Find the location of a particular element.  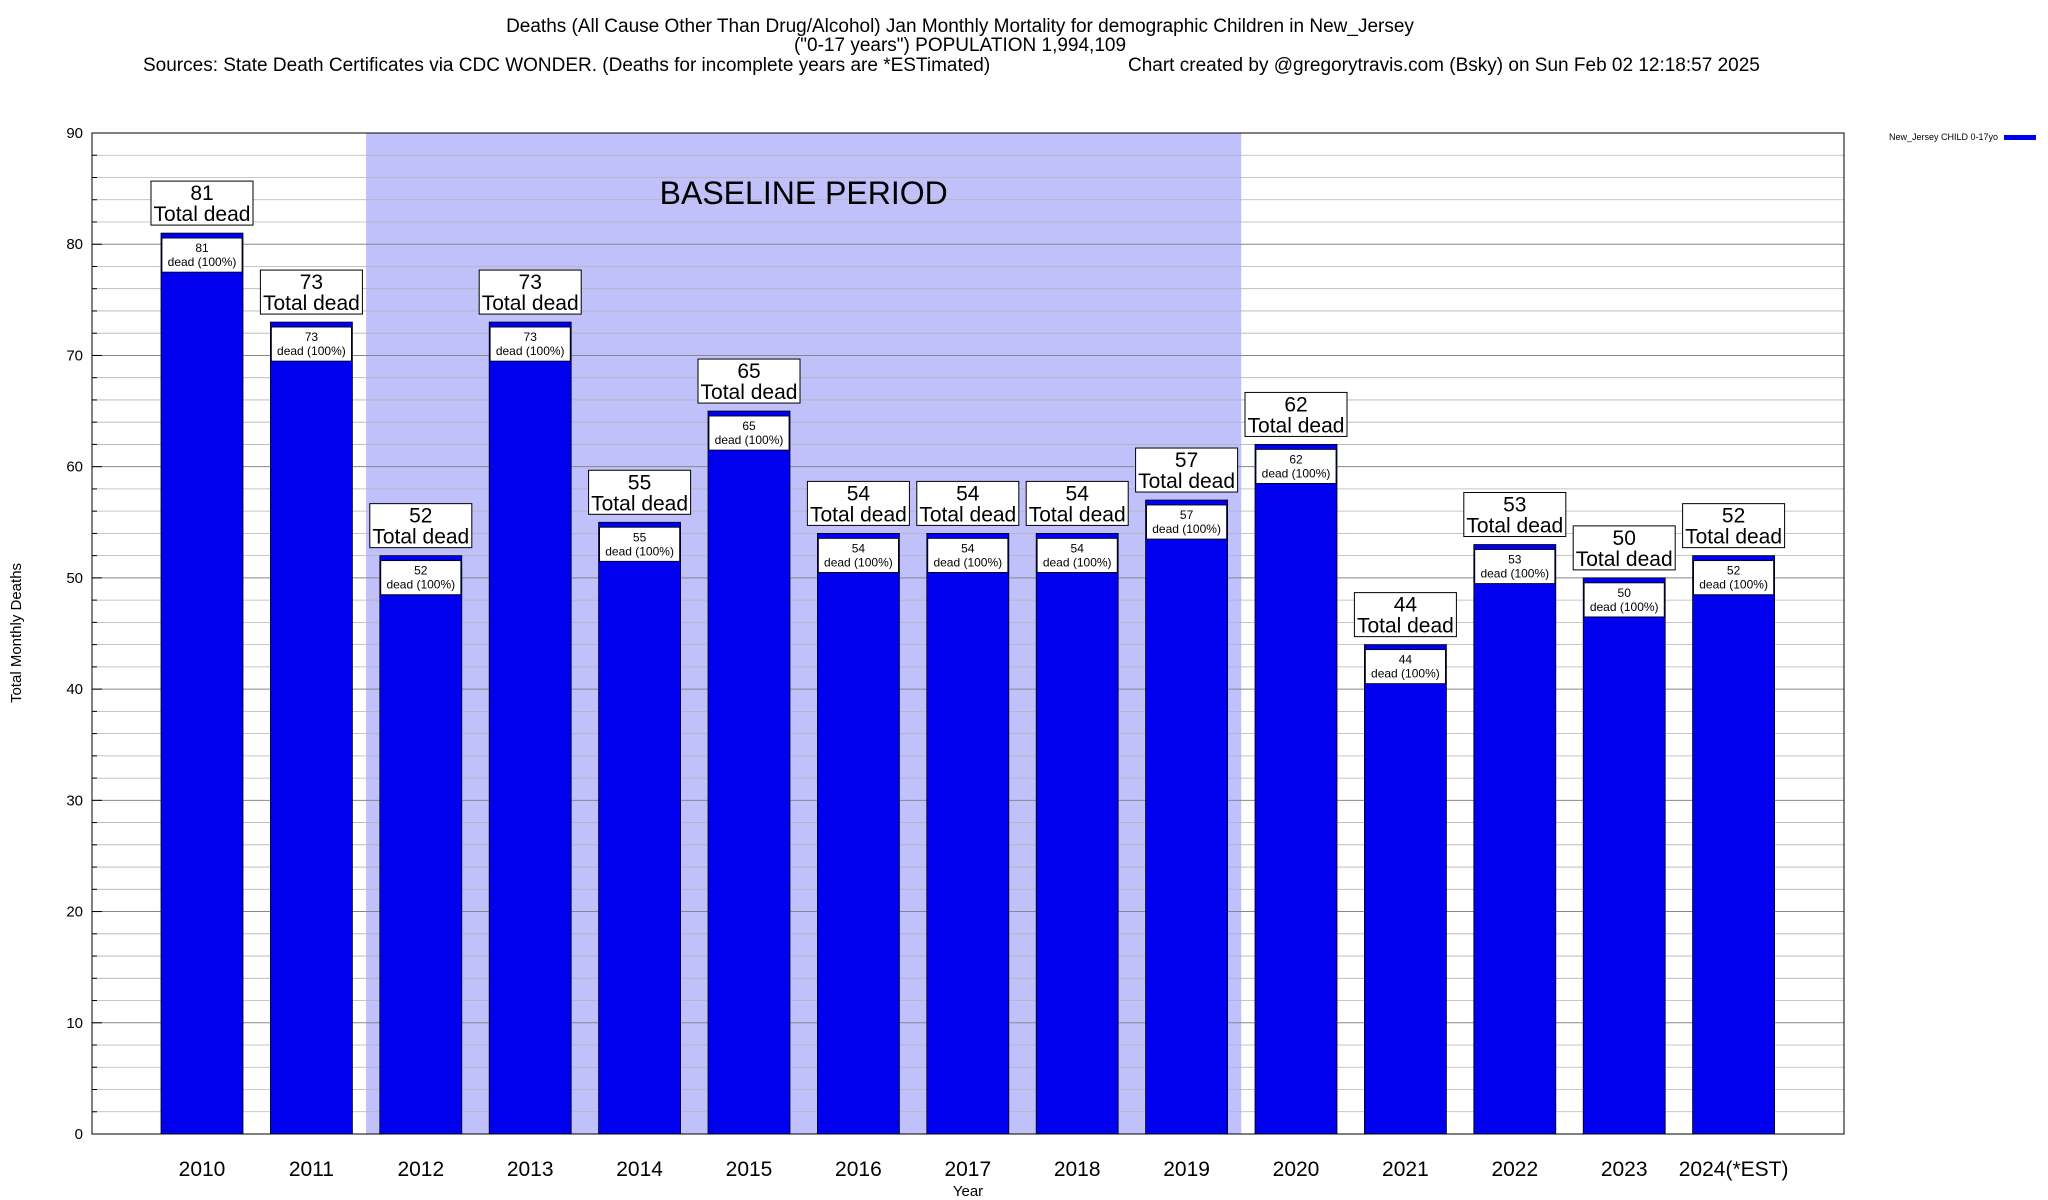

x-tick-label: 2012 is located at coordinates (420, 1169).